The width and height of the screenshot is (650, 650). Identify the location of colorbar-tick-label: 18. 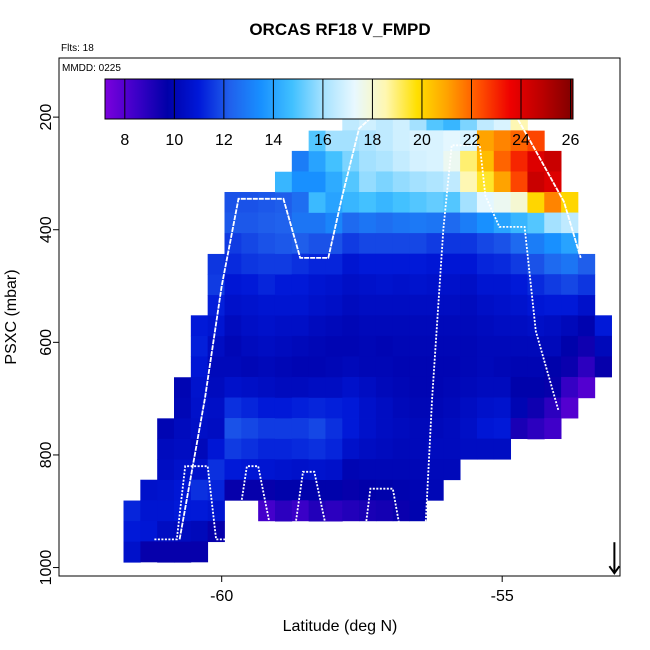
(373, 140).